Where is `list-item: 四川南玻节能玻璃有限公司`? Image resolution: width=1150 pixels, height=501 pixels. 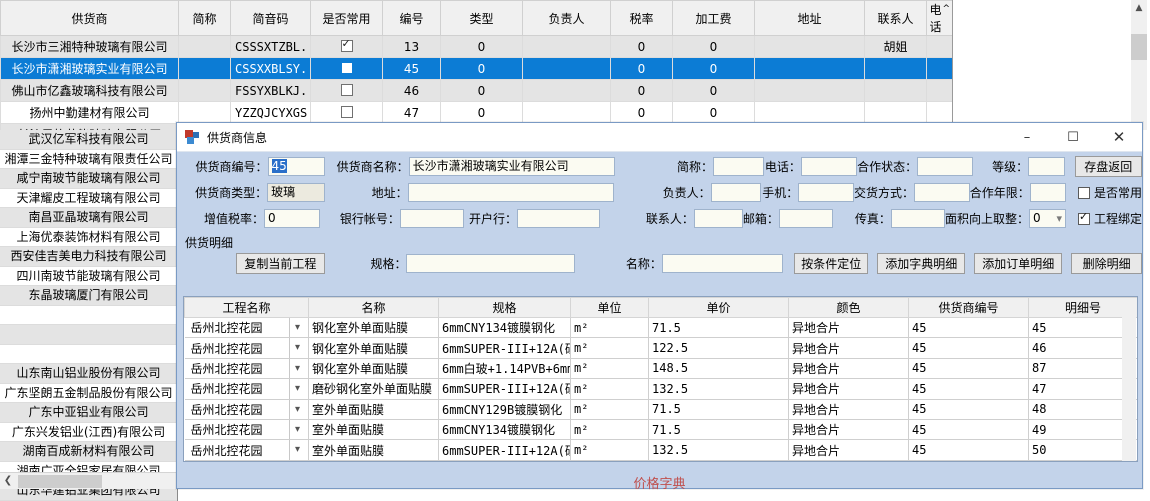
list-item: 四川南玻节能玻璃有限公司 is located at coordinates (88, 277).